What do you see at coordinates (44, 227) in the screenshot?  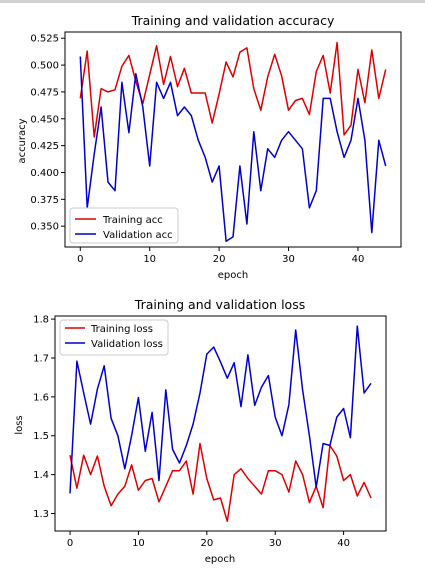 I see `accuracy-y-tick-label: 0.350` at bounding box center [44, 227].